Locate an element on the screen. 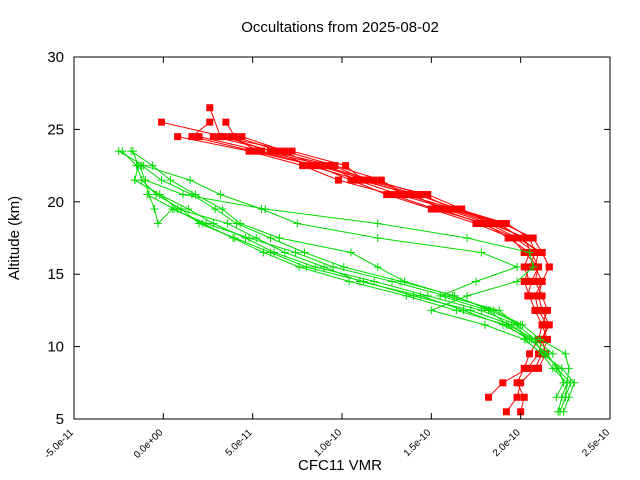  y-tick-label: 30 is located at coordinates (55, 57).